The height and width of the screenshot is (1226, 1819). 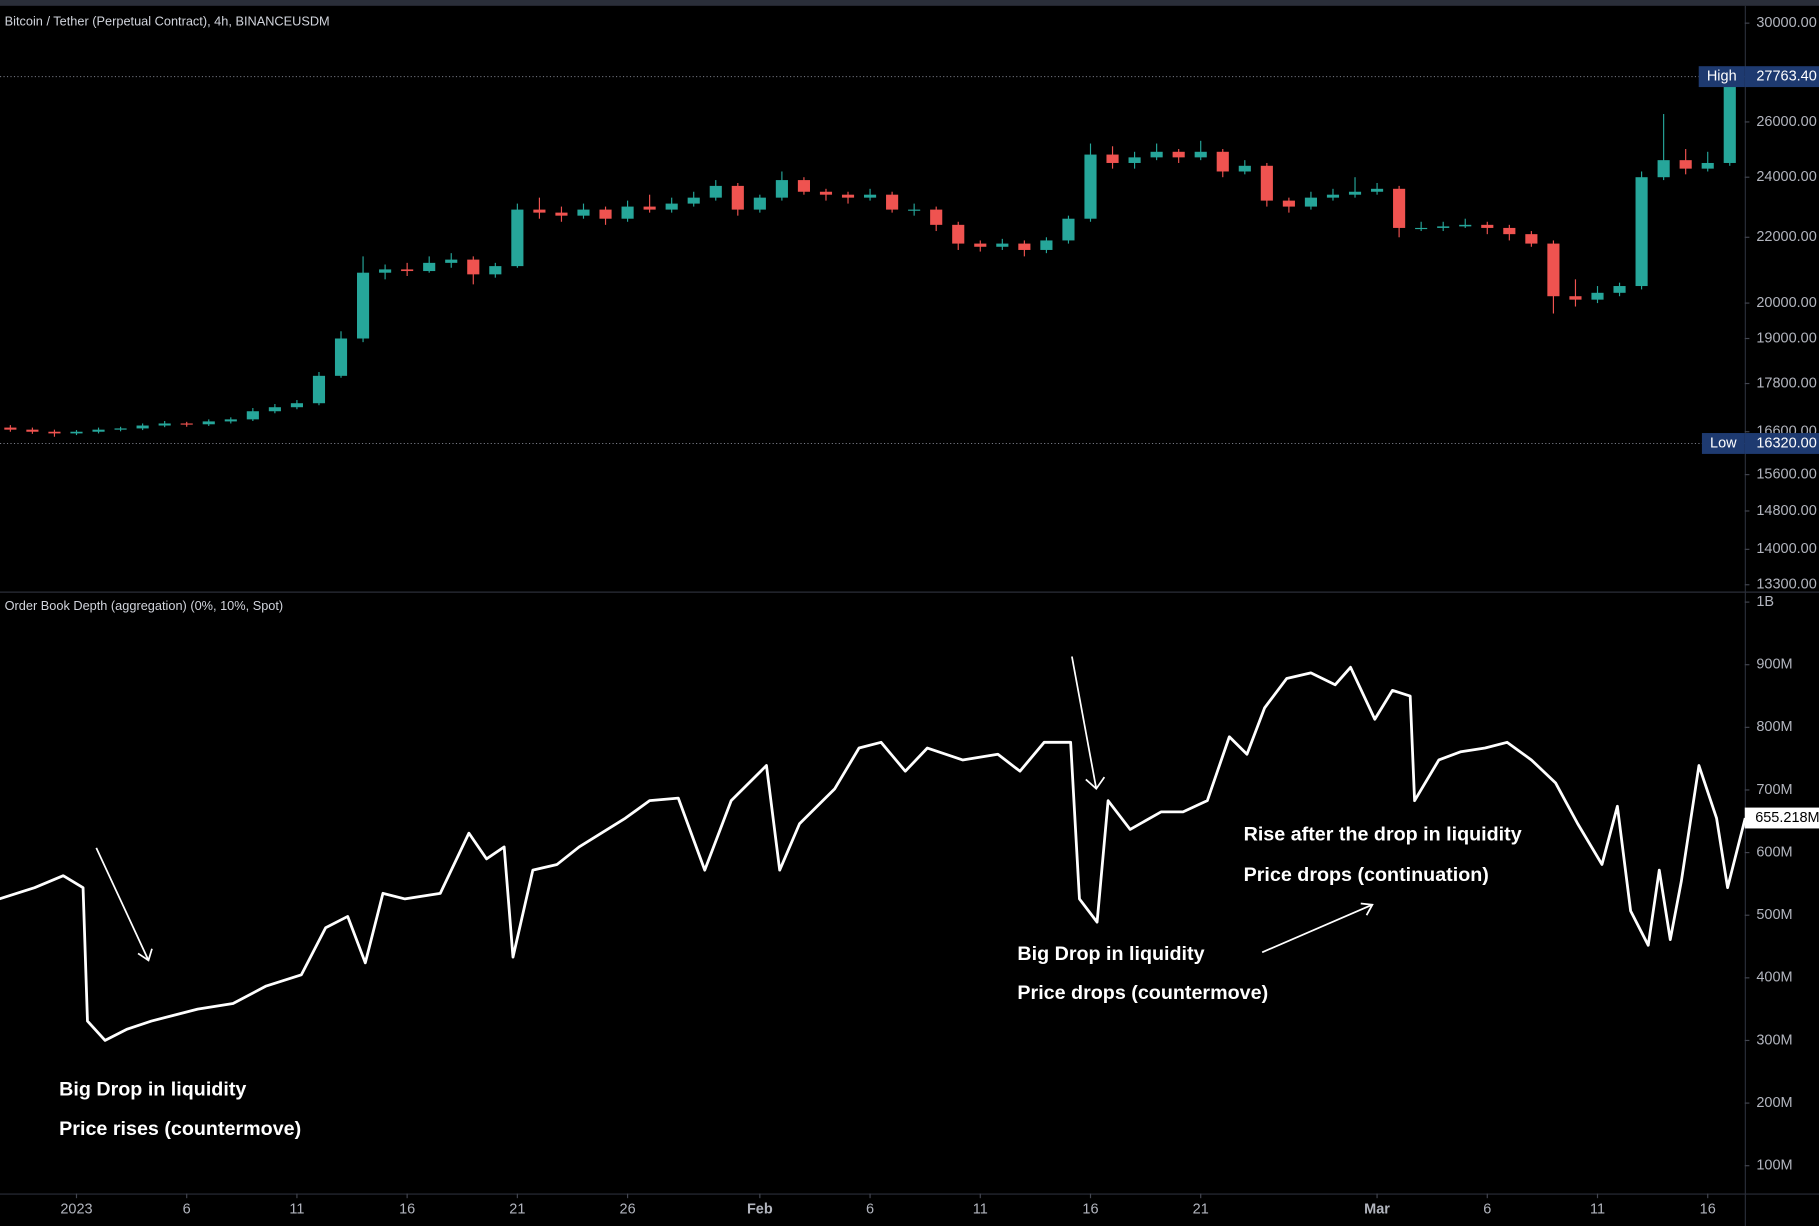 I want to click on level-value: 16320.00, so click(x=1786, y=443).